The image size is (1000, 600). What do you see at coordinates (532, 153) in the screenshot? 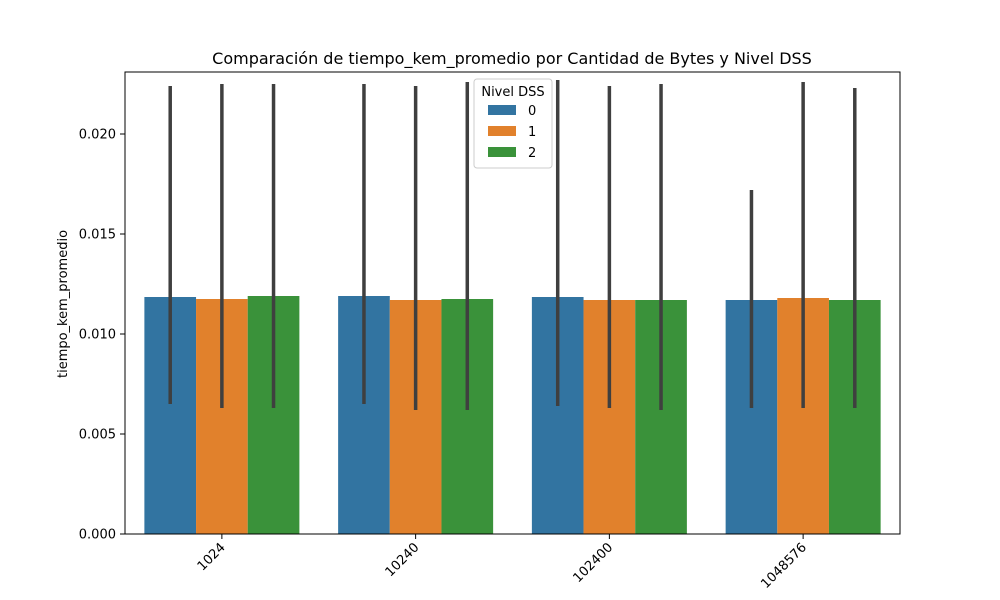
I see `legend-label-2: 2` at bounding box center [532, 153].